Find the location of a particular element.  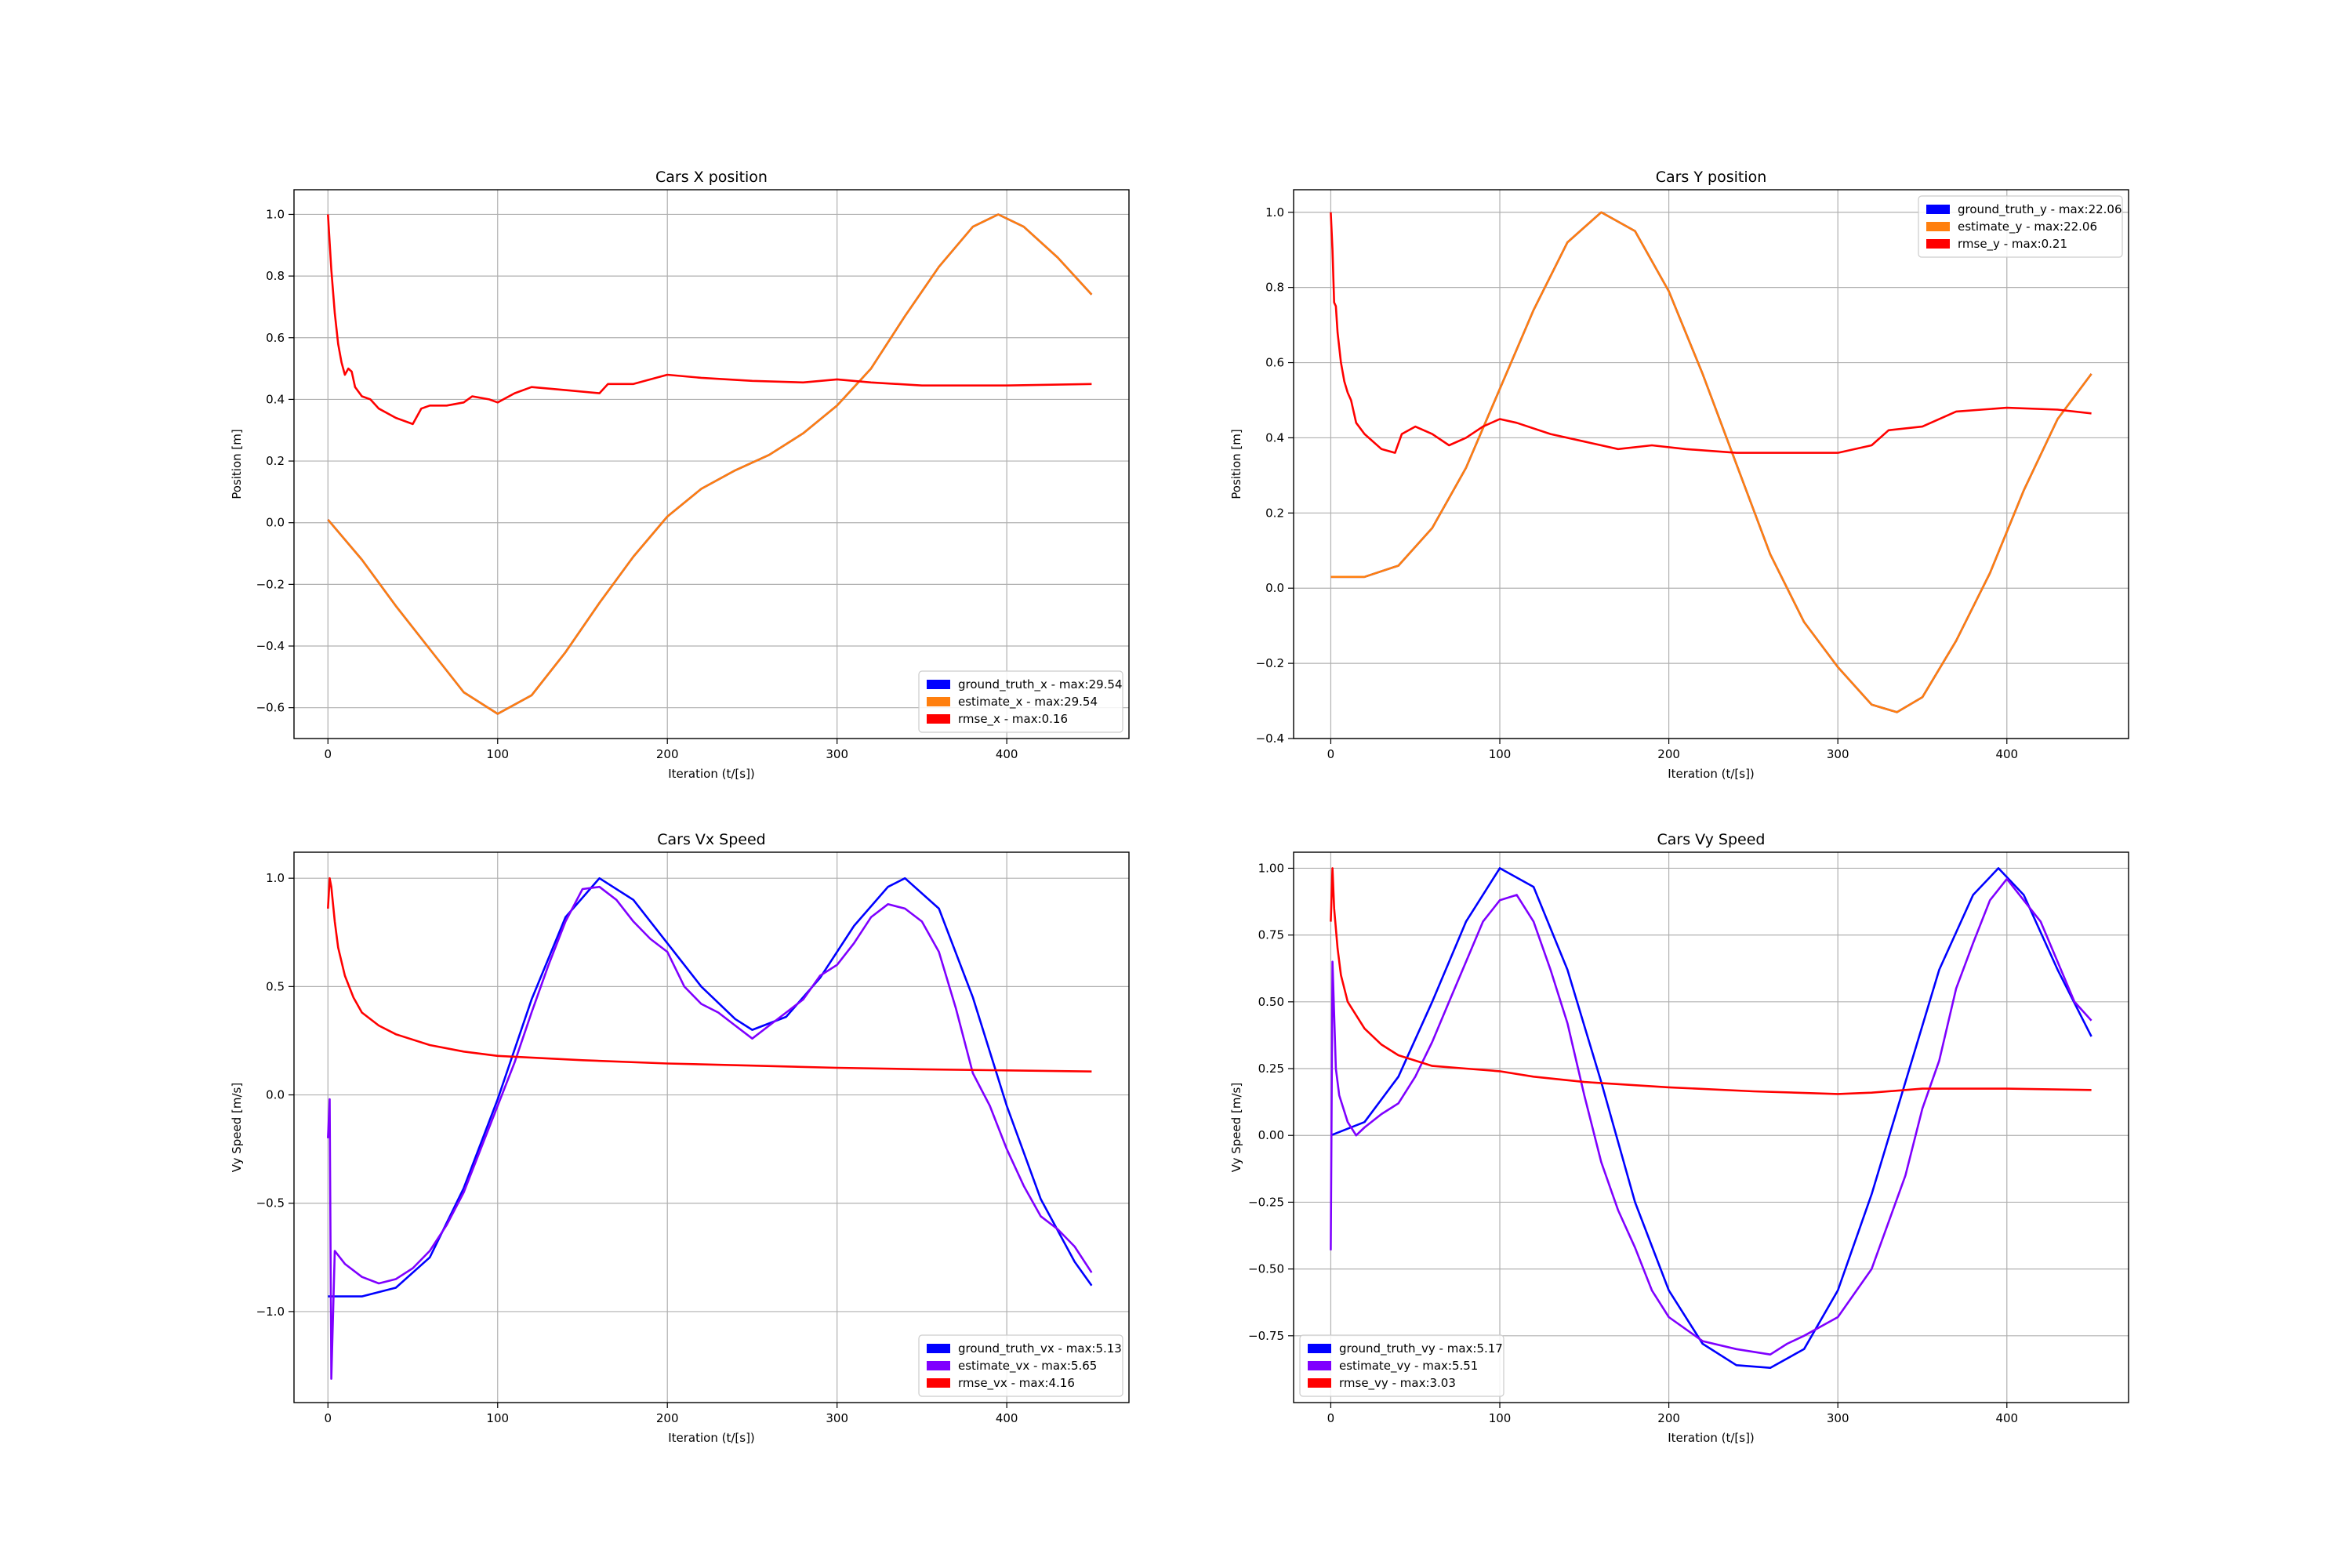

legend-entry: ground_truth_x - max:29.54 is located at coordinates (1040, 684).